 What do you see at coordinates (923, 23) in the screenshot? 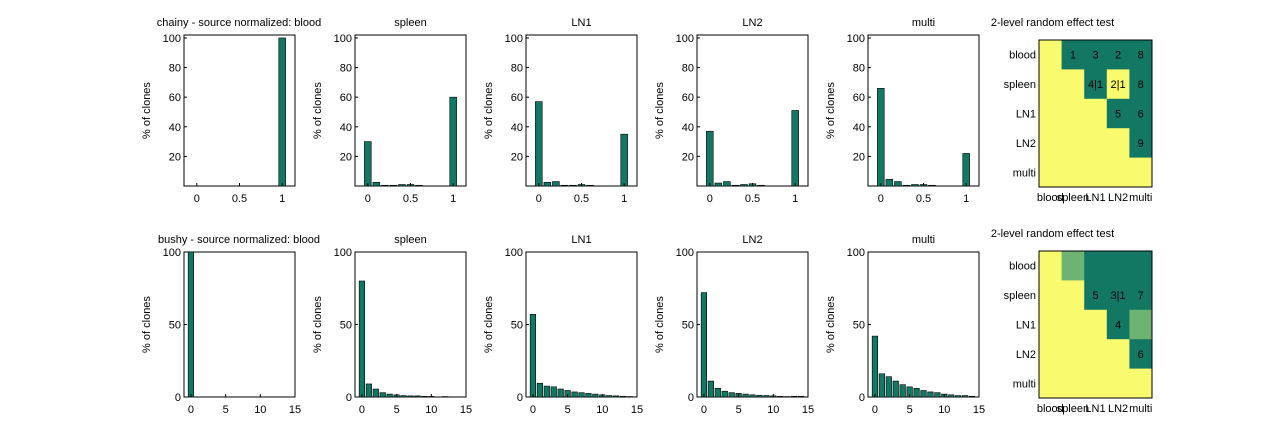
I see `panel-title: multi` at bounding box center [923, 23].